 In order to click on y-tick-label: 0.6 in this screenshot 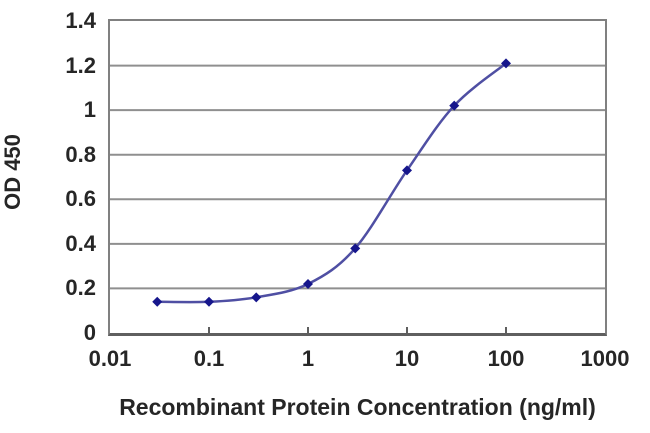, I will do `click(80, 199)`.